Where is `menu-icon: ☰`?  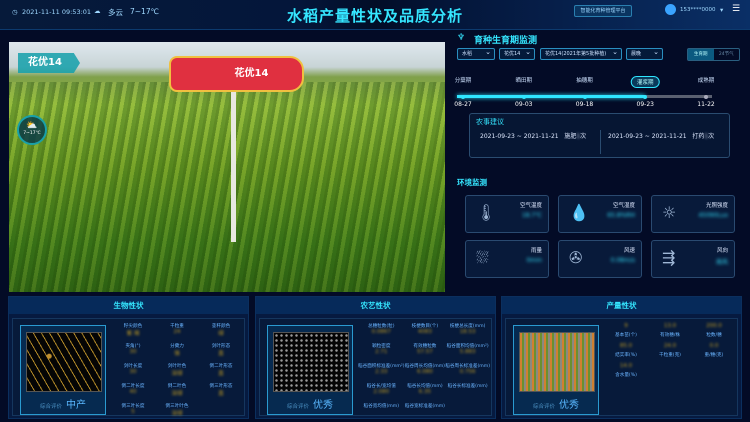 menu-icon: ☰ is located at coordinates (736, 9).